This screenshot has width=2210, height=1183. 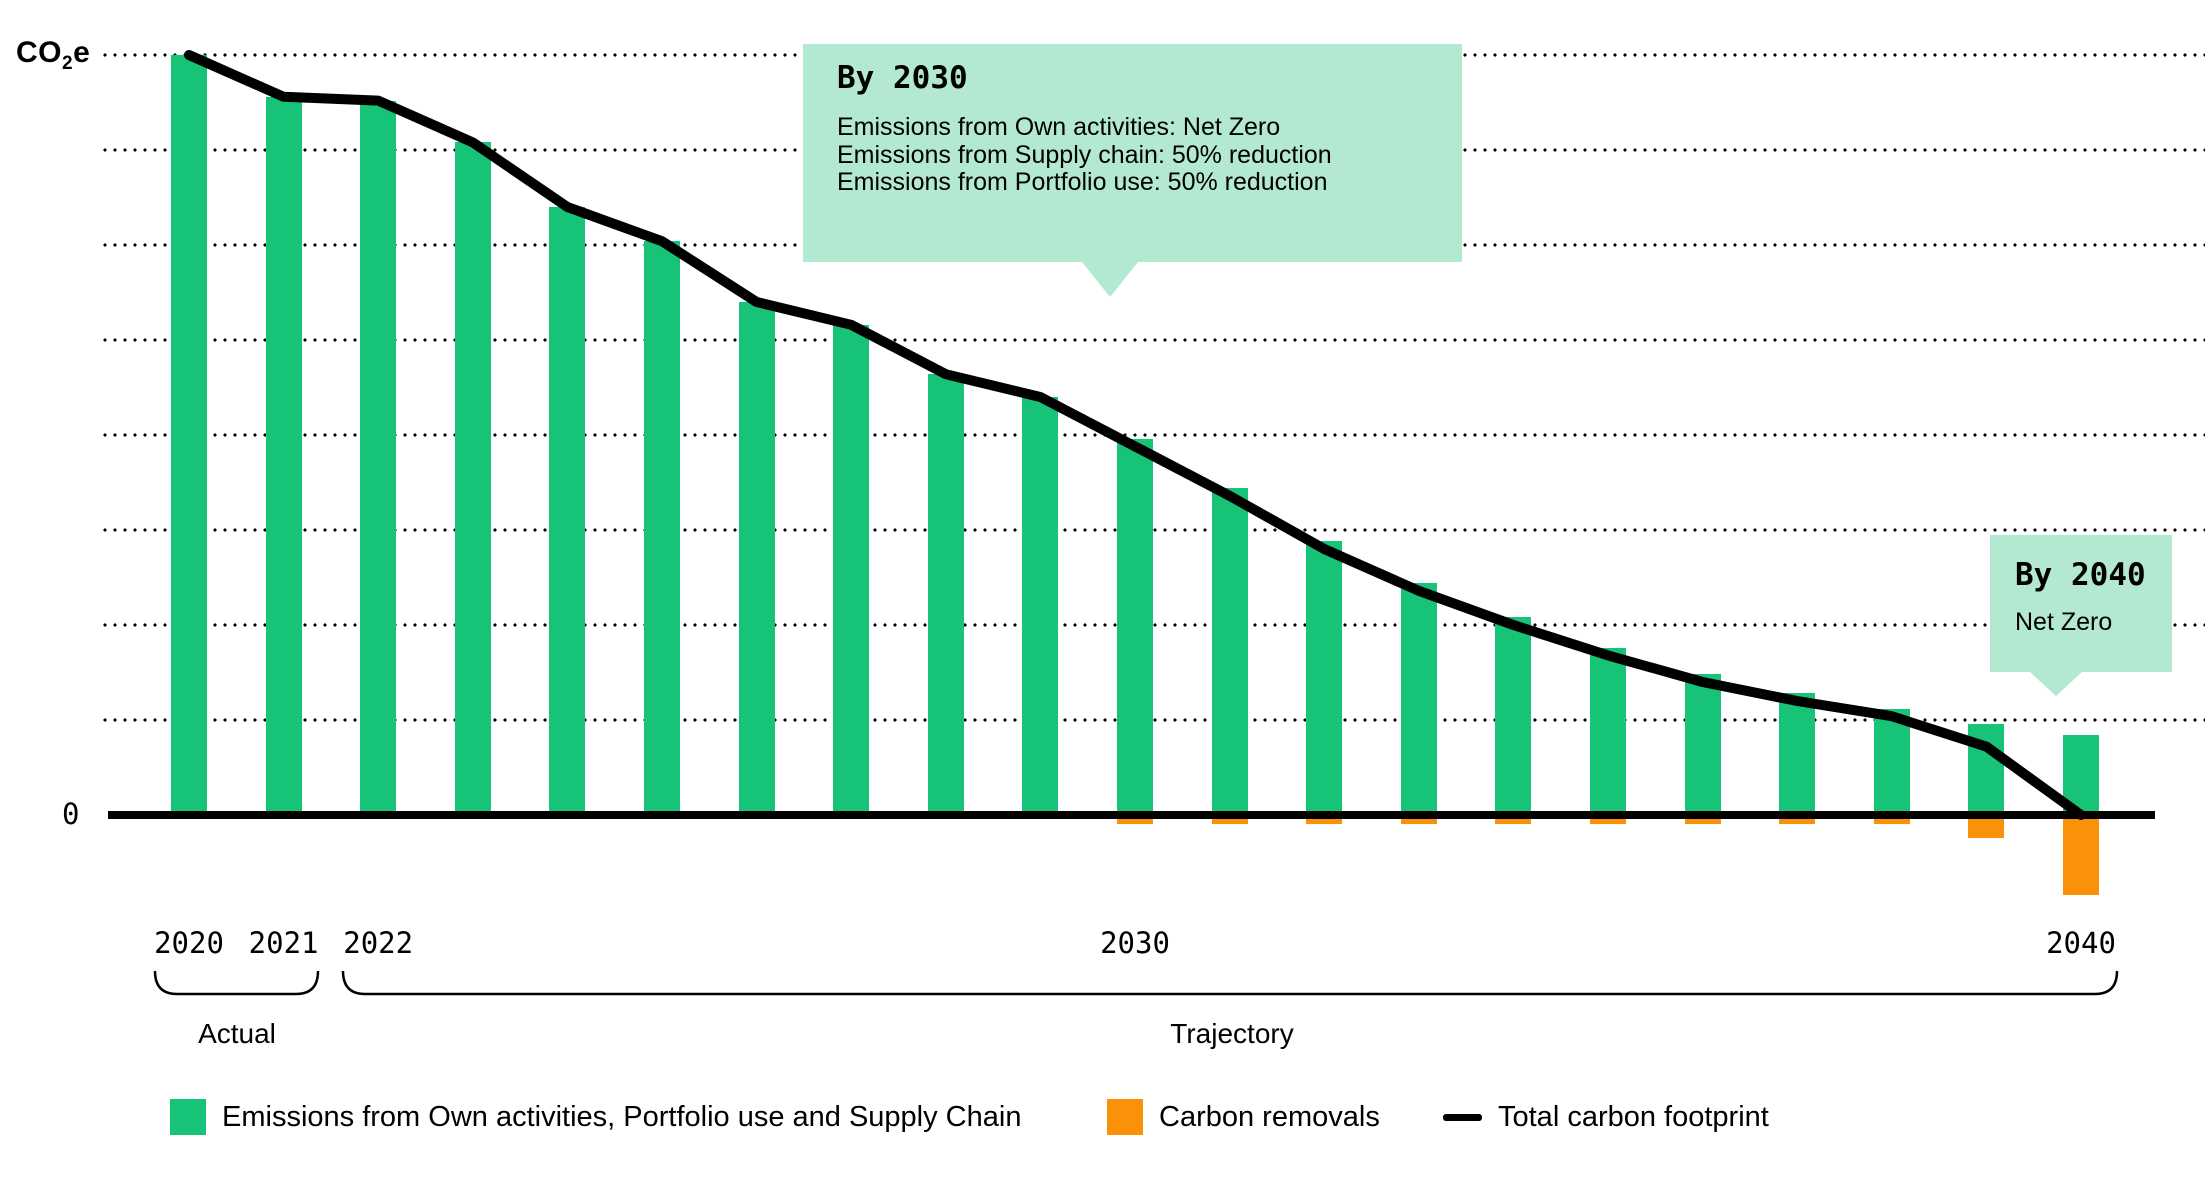 I want to click on removals-swatch-icon, so click(x=1125, y=1117).